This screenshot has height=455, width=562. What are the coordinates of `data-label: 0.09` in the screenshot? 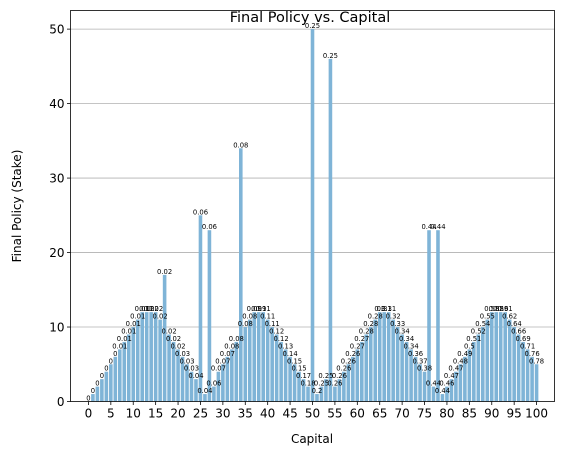 It's located at (258, 309).